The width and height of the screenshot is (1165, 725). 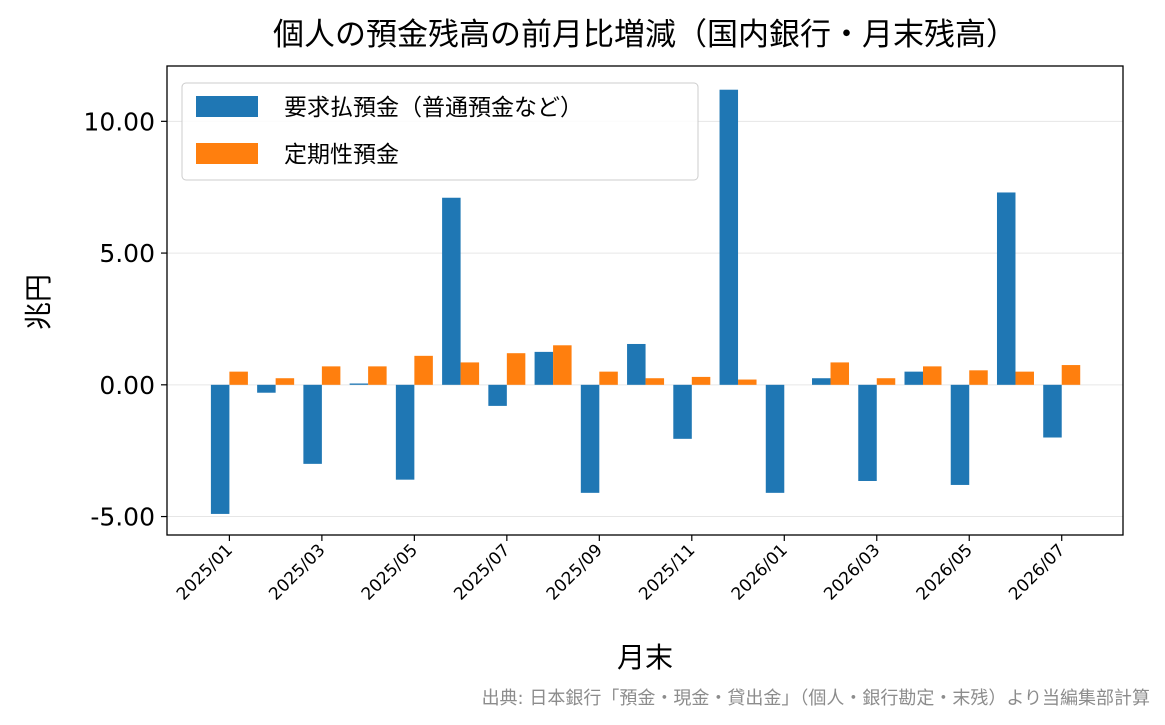 I want to click on y-tick-label: -5.00, so click(x=122, y=517).